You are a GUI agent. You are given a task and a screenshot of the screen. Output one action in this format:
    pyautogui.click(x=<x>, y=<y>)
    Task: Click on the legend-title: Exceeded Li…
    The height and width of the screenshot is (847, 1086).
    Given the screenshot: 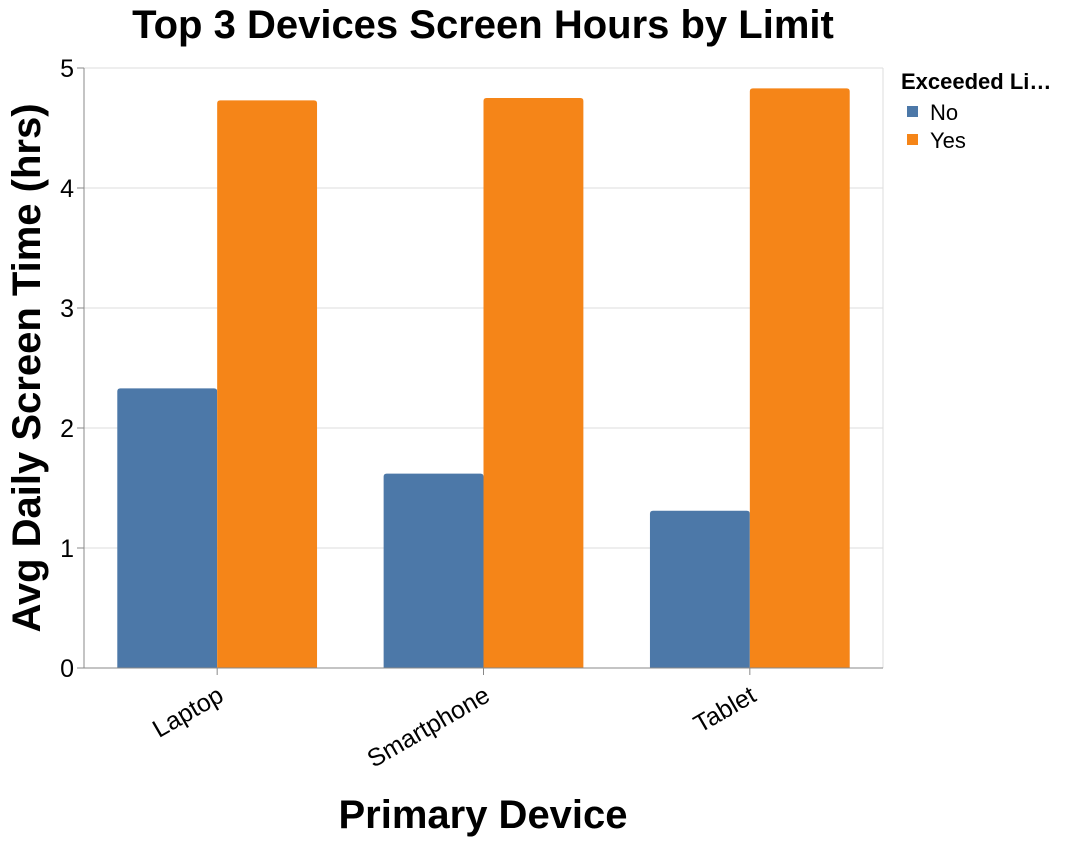 What is the action you would take?
    pyautogui.click(x=976, y=81)
    